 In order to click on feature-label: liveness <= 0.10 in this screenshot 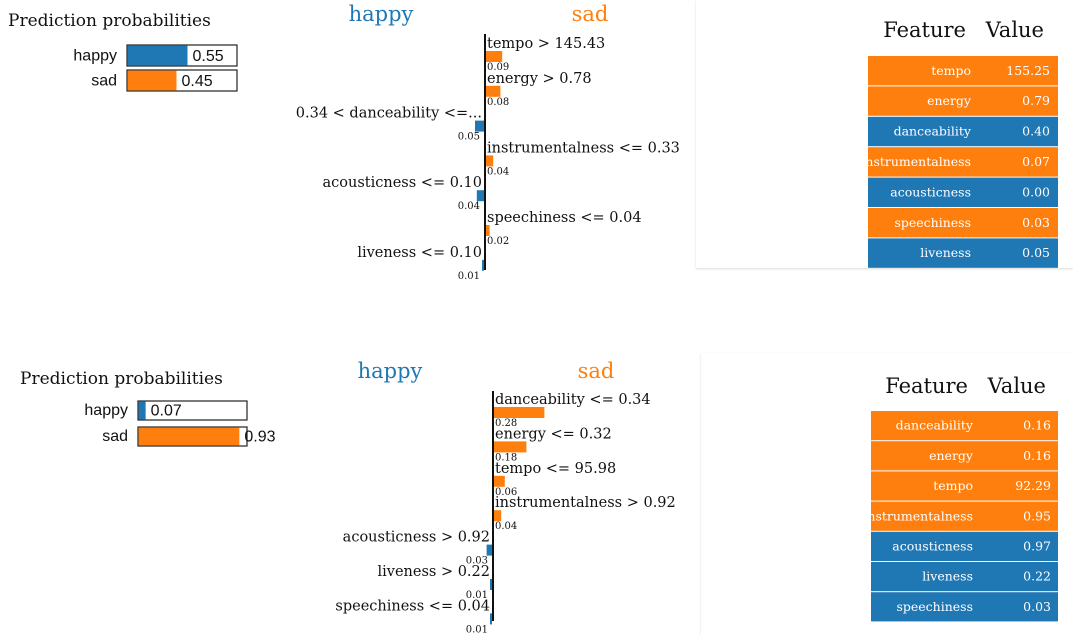, I will do `click(419, 253)`.